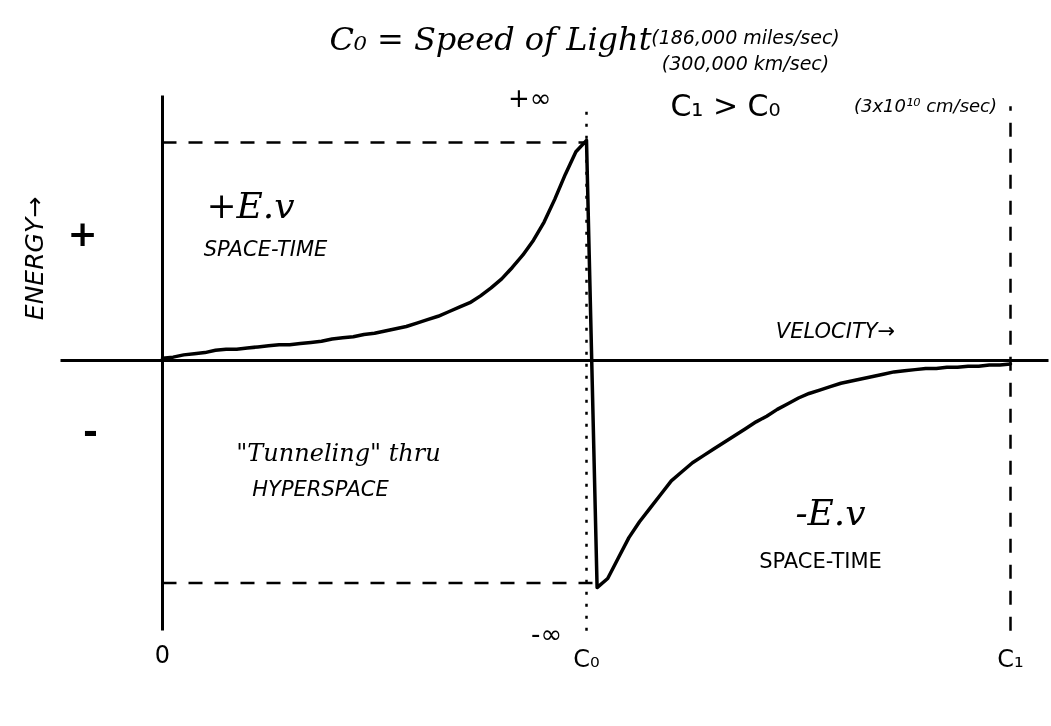  I want to click on x-tick-label: 0, so click(162, 654).